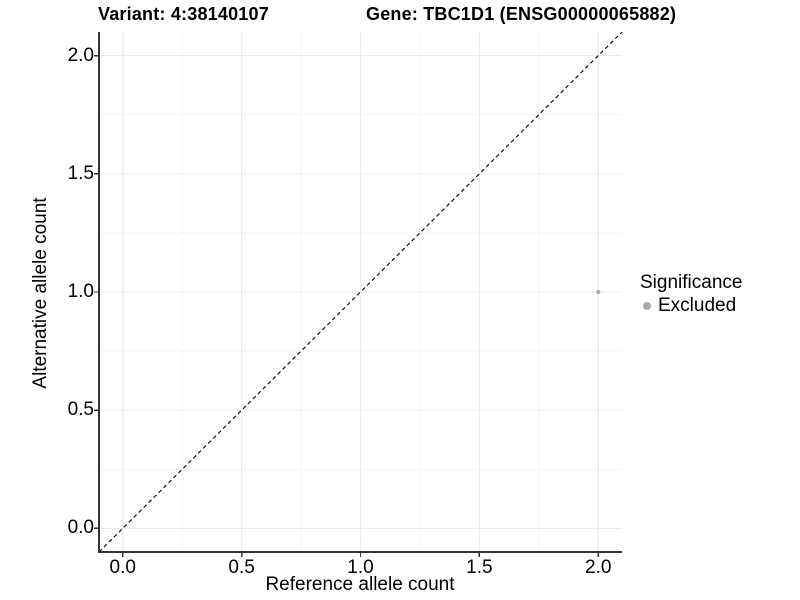 Image resolution: width=800 pixels, height=600 pixels. I want to click on legend-entry-label: Excluded, so click(697, 305).